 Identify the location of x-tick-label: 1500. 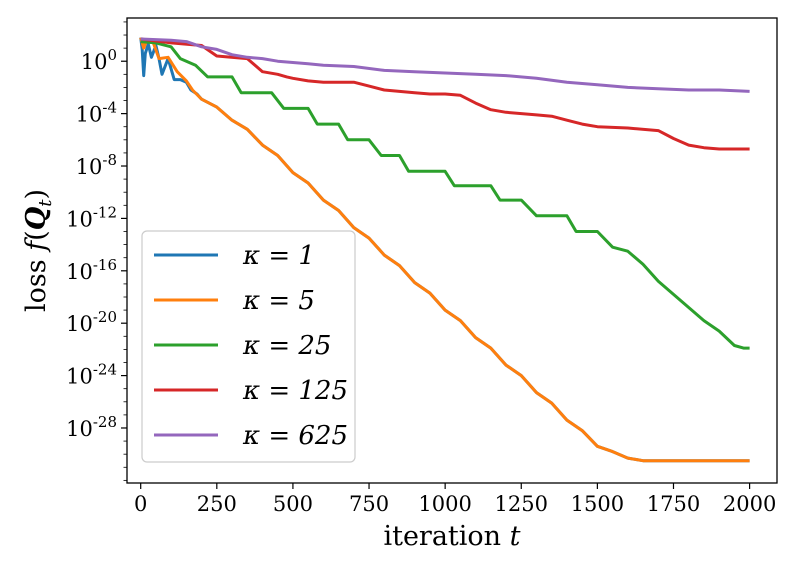
(597, 504).